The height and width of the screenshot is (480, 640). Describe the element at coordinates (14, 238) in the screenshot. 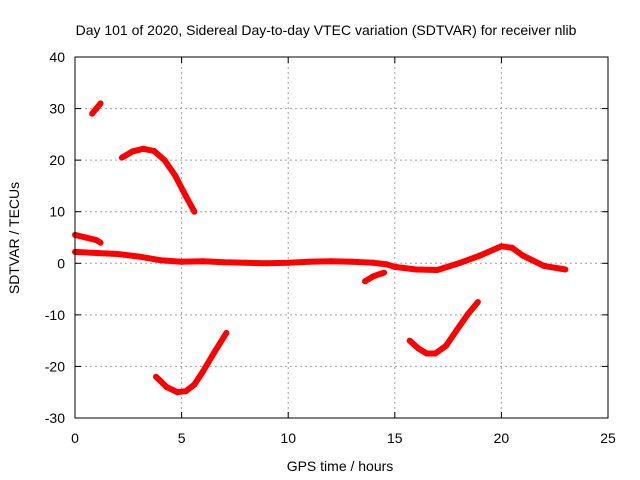

I see `y-axis-label: SDTVAR / TECUs` at that location.